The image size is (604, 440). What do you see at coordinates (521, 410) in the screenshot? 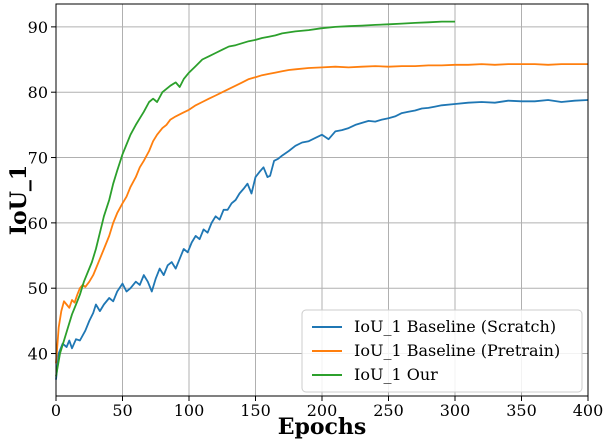
I see `x-tick-label: 350` at bounding box center [521, 410].